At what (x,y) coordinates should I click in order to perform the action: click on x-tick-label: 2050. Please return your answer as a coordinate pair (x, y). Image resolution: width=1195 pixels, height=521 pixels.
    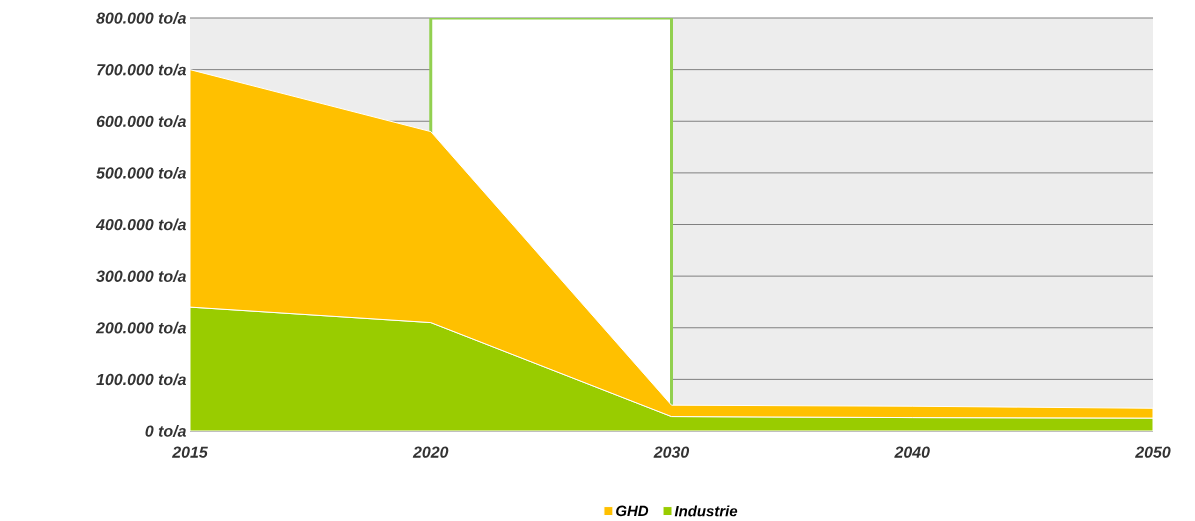
    Looking at the image, I should click on (1153, 452).